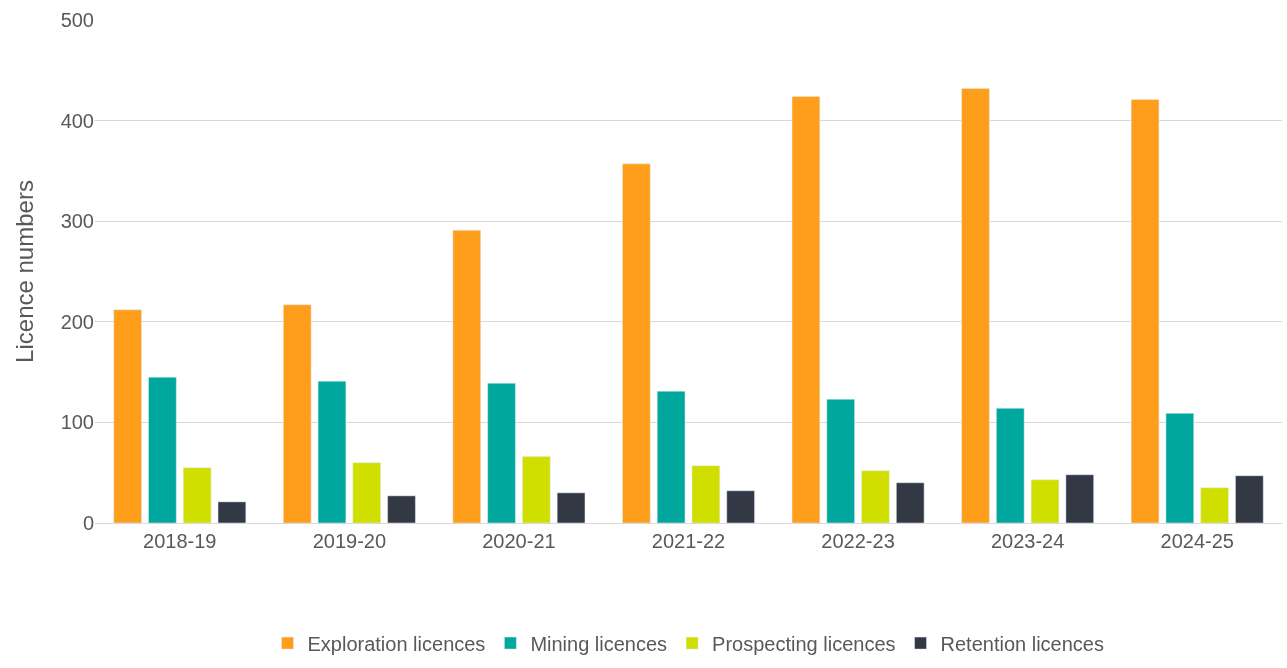 This screenshot has height=668, width=1287. Describe the element at coordinates (519, 541) in the screenshot. I see `x-tick-label: 2020-21` at that location.